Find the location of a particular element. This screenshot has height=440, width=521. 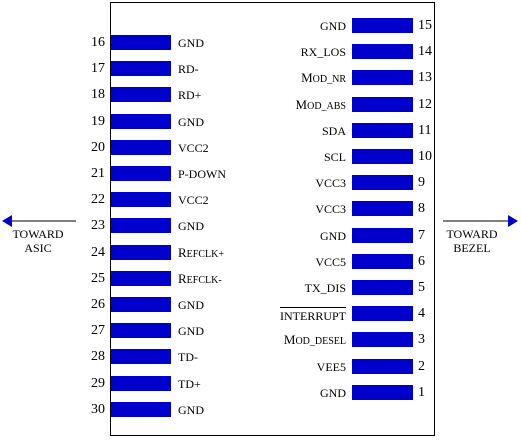

pin-number: 30 is located at coordinates (98, 409).